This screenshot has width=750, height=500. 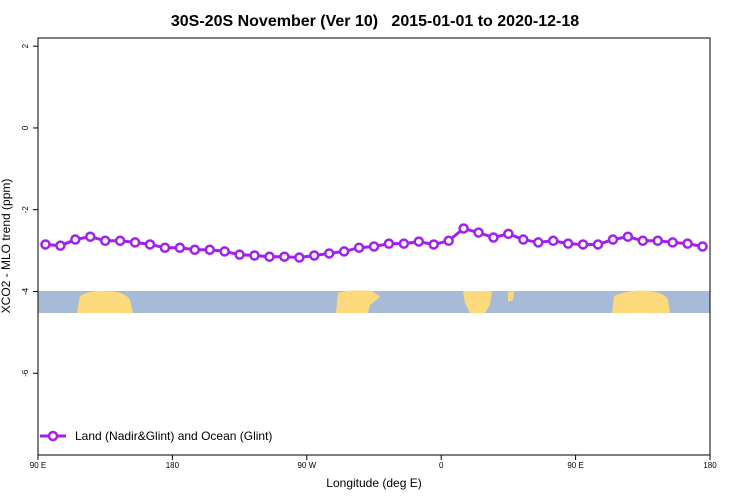 What do you see at coordinates (53, 436) in the screenshot?
I see `legend-marker` at bounding box center [53, 436].